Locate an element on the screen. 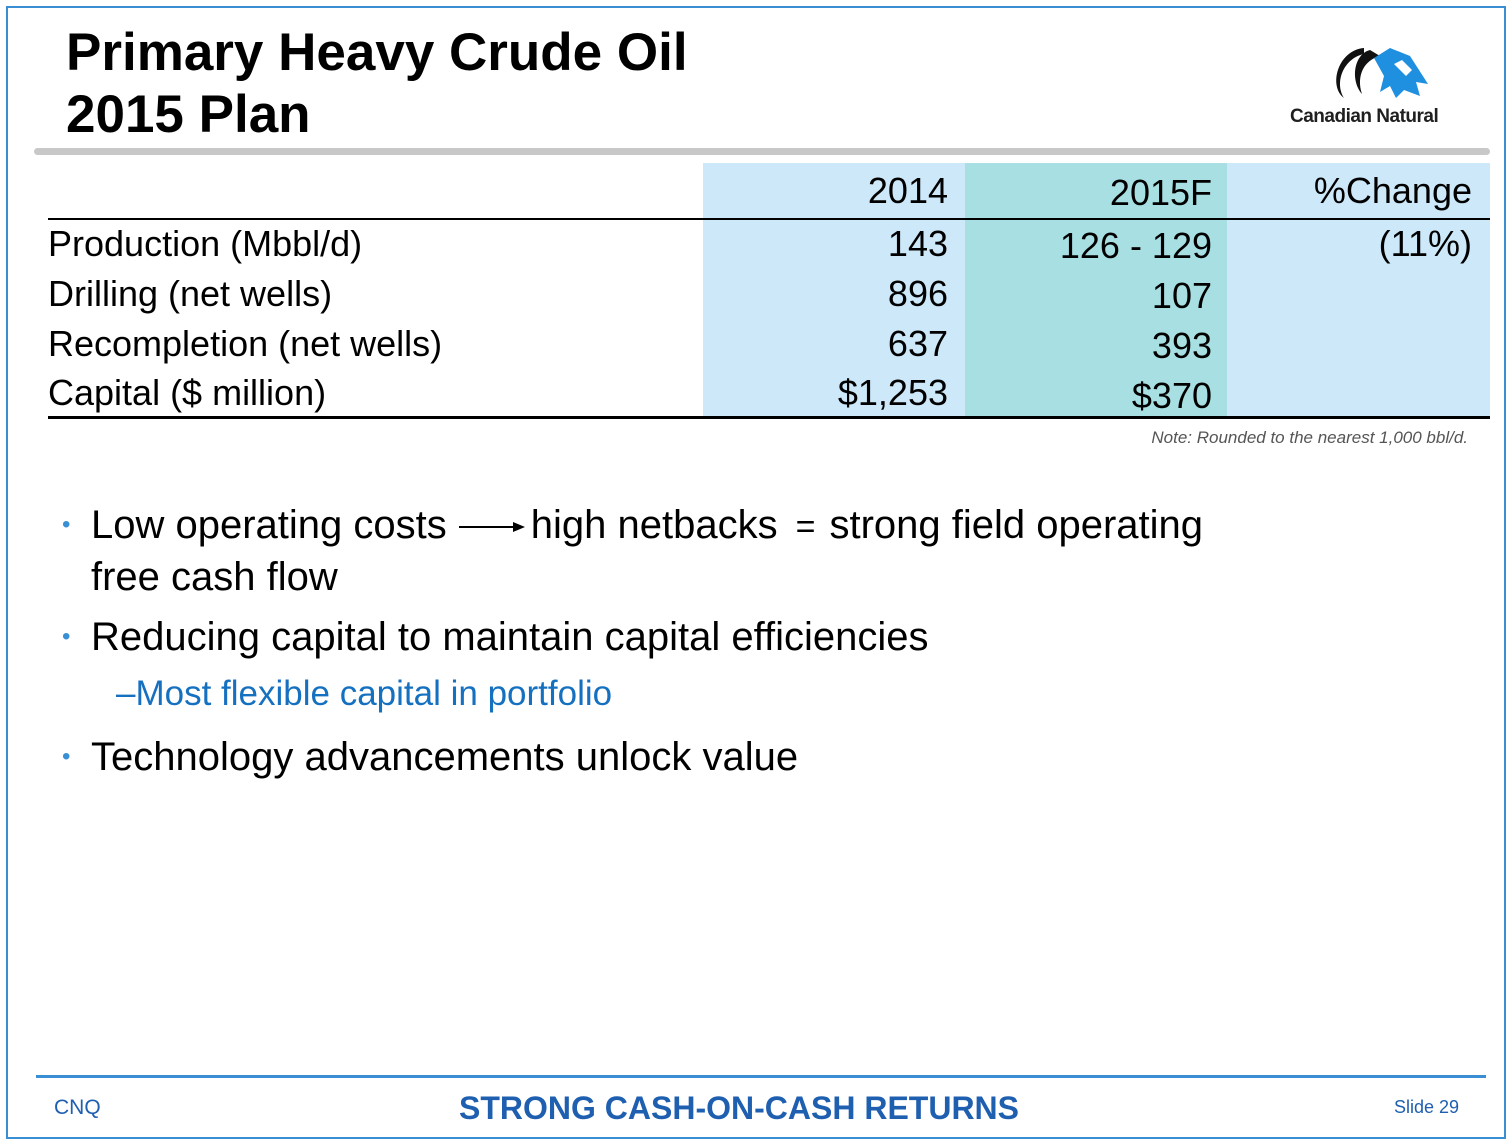 The height and width of the screenshot is (1145, 1512). cell-2014: 637 is located at coordinates (917, 343).